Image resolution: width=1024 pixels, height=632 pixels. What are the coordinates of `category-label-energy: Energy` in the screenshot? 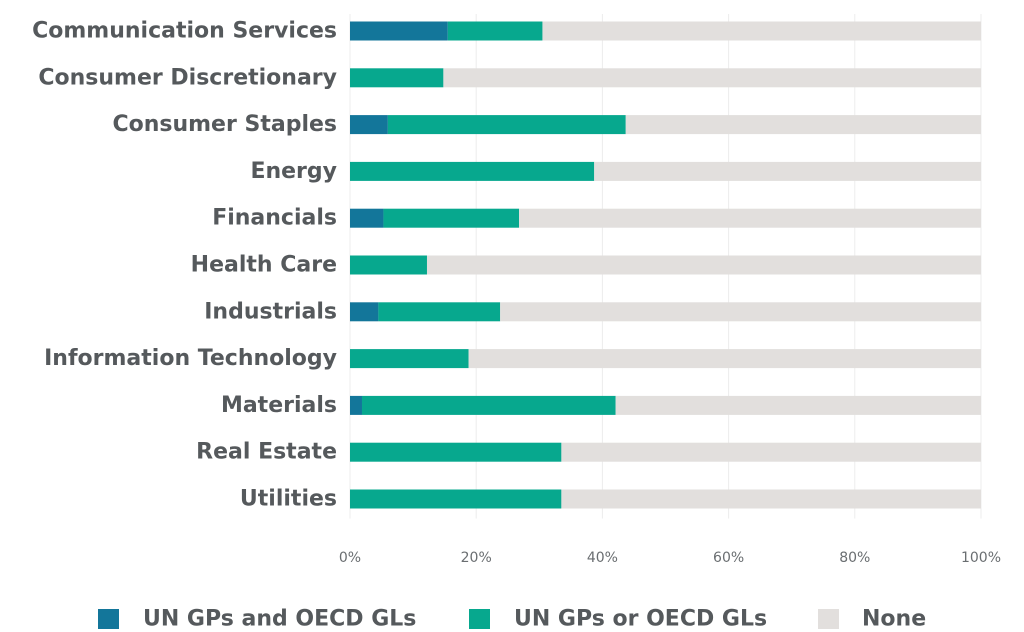 It's located at (293, 171).